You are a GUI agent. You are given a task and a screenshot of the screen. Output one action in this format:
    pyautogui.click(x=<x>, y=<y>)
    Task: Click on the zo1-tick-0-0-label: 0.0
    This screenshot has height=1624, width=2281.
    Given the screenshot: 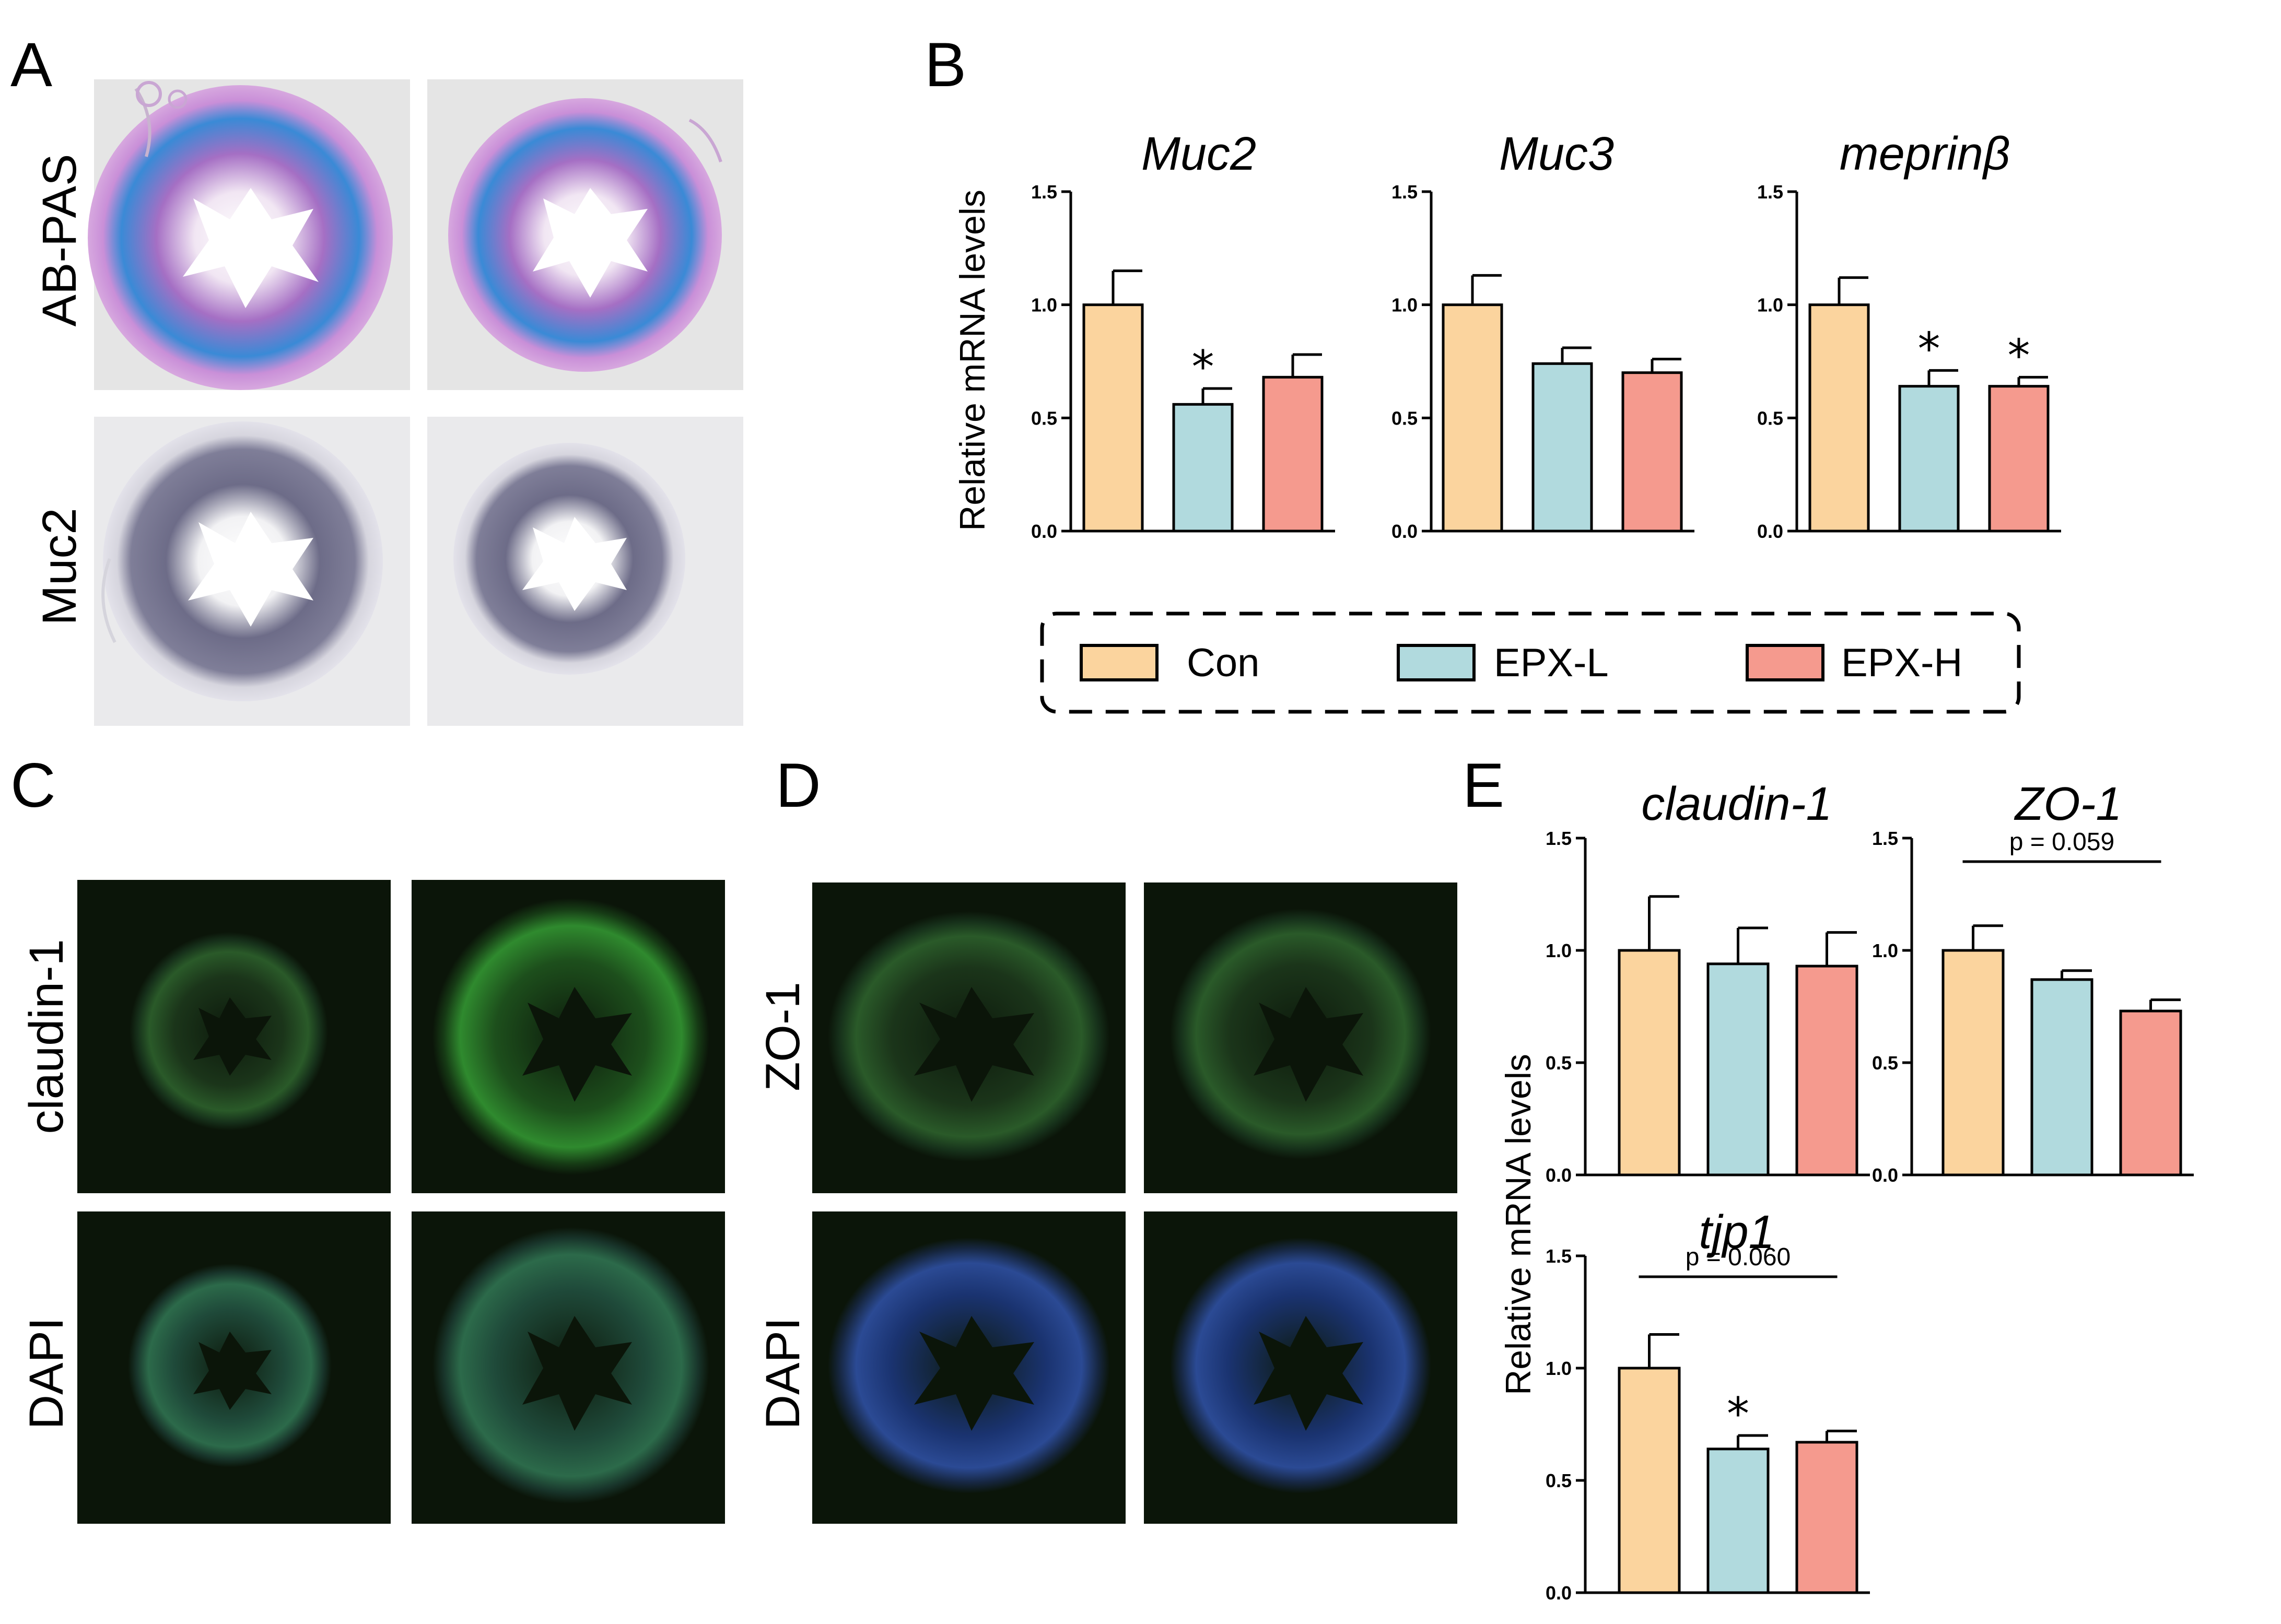 What is the action you would take?
    pyautogui.click(x=1885, y=1175)
    